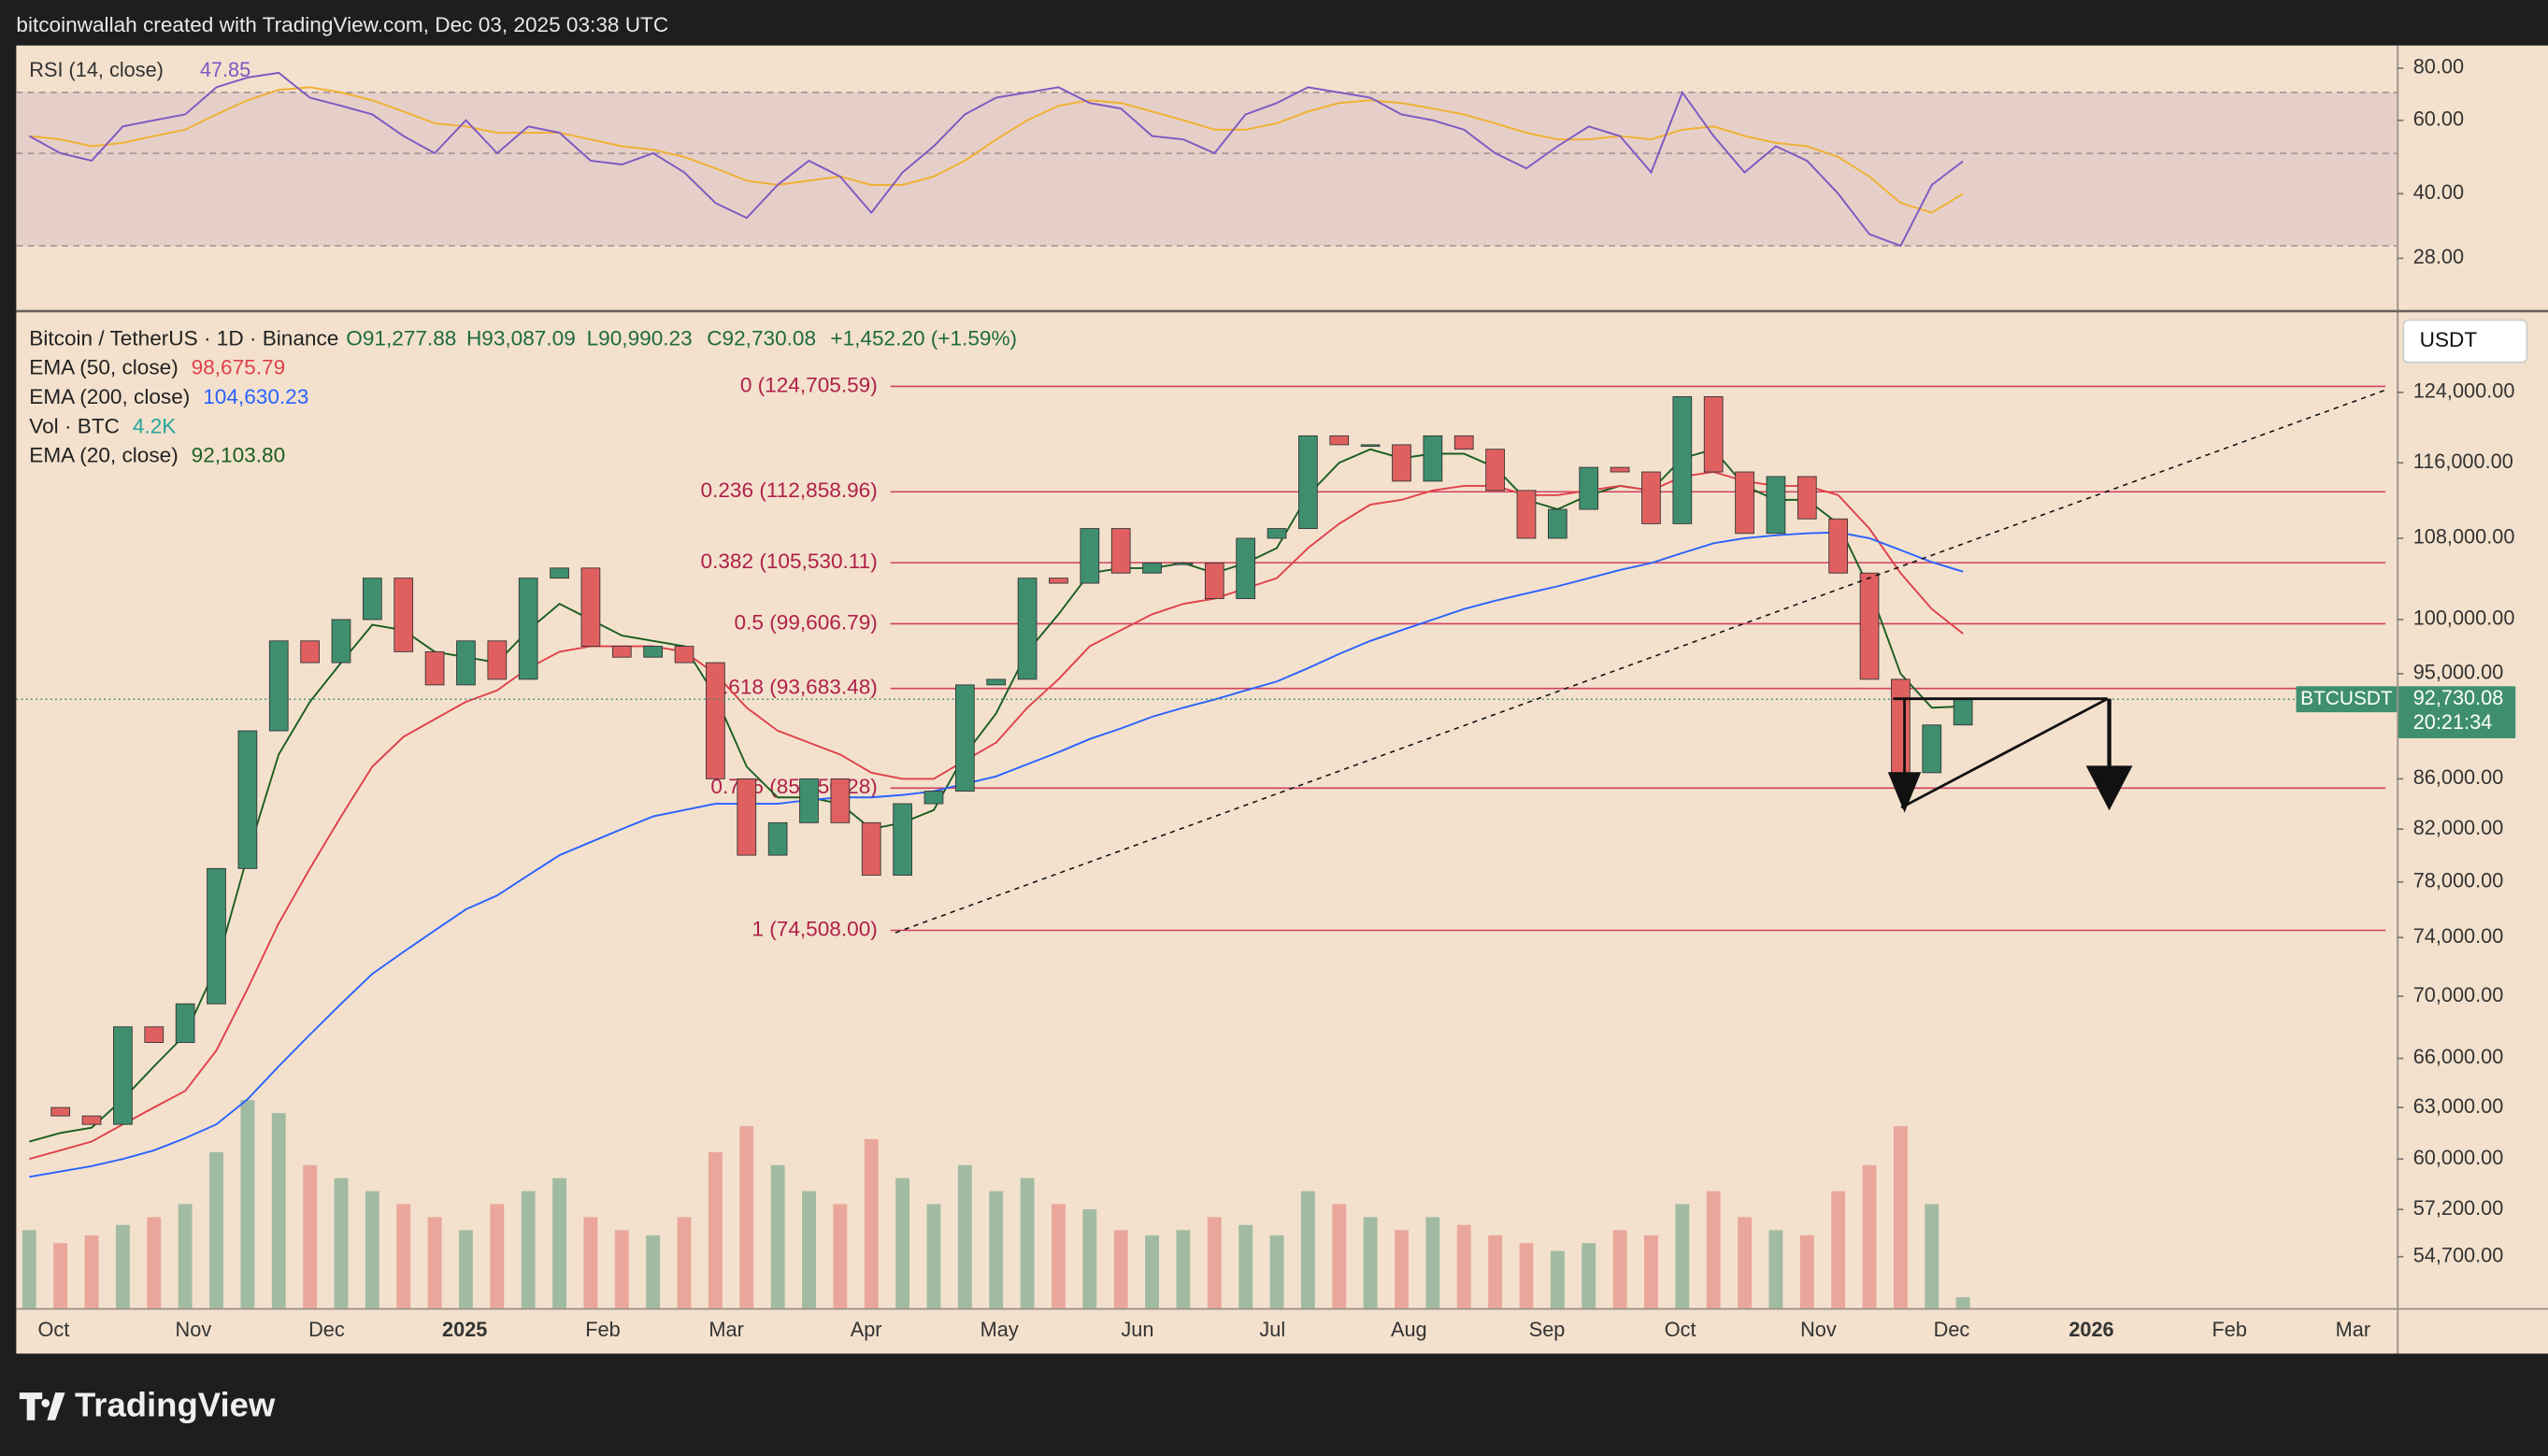 Image resolution: width=2548 pixels, height=1456 pixels. What do you see at coordinates (2459, 777) in the screenshot?
I see `y-tick-label: 86,000.00` at bounding box center [2459, 777].